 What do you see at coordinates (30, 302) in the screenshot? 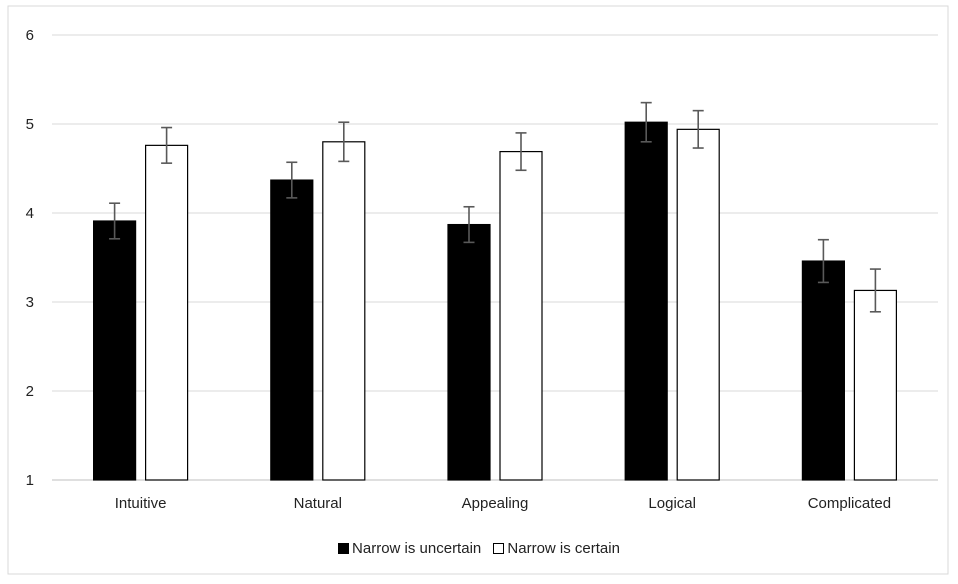
I see `y-tick-label: 3` at bounding box center [30, 302].